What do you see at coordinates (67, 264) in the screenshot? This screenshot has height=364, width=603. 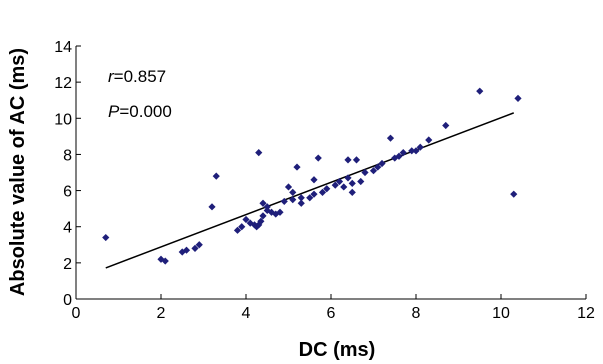 I see `y-tick-label: 2` at bounding box center [67, 264].